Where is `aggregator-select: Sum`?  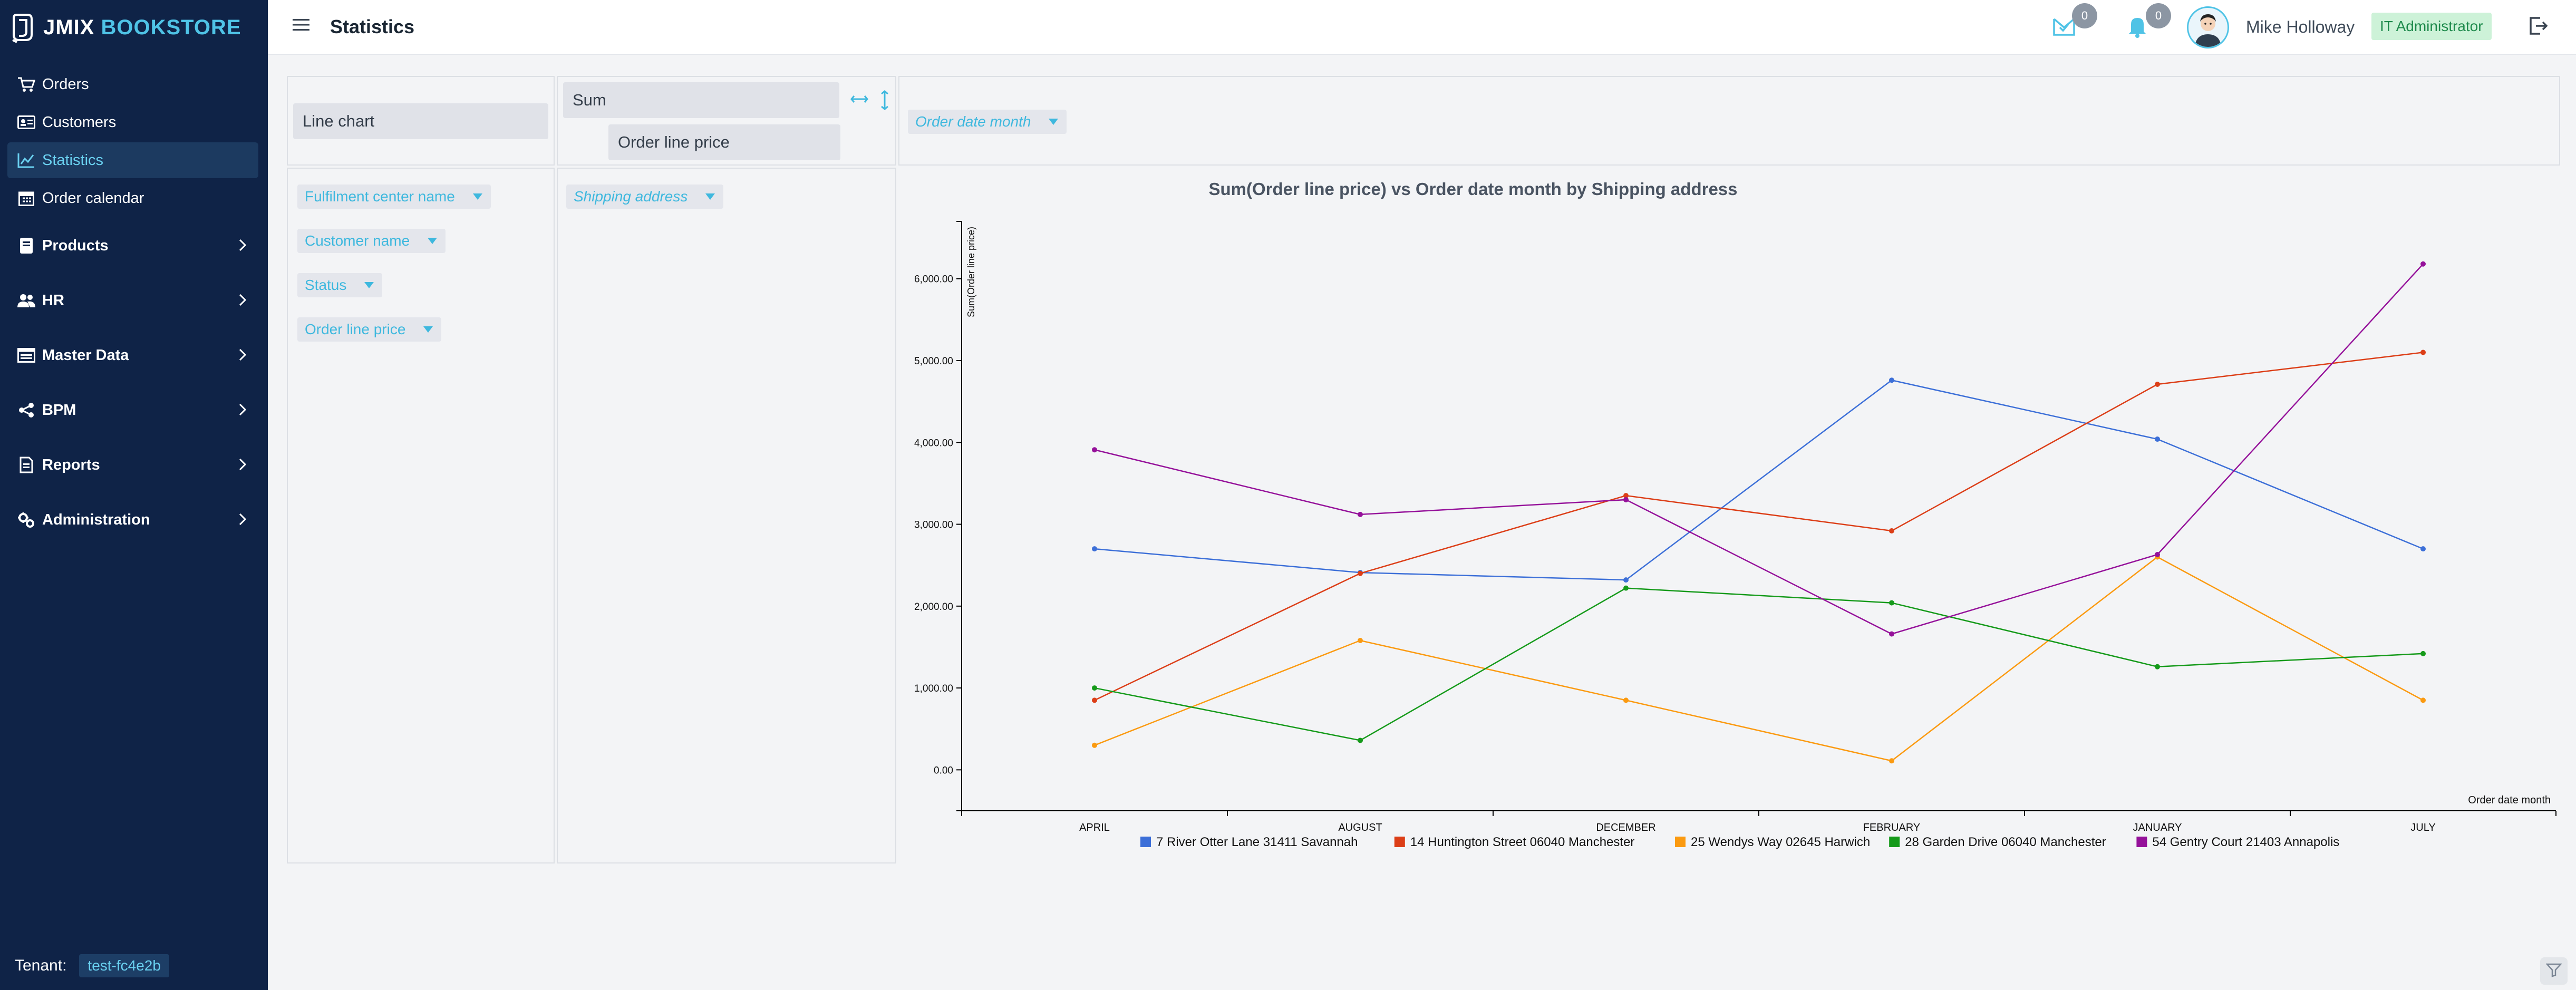
aggregator-select: Sum is located at coordinates (701, 100).